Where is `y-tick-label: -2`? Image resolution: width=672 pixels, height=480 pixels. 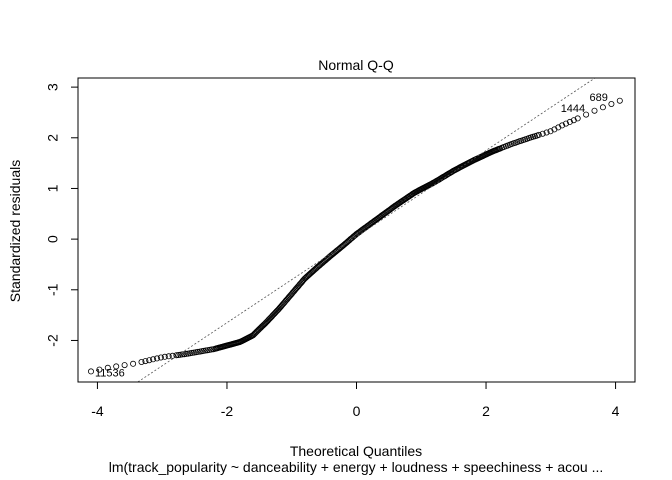 y-tick-label: -2 is located at coordinates (53, 340).